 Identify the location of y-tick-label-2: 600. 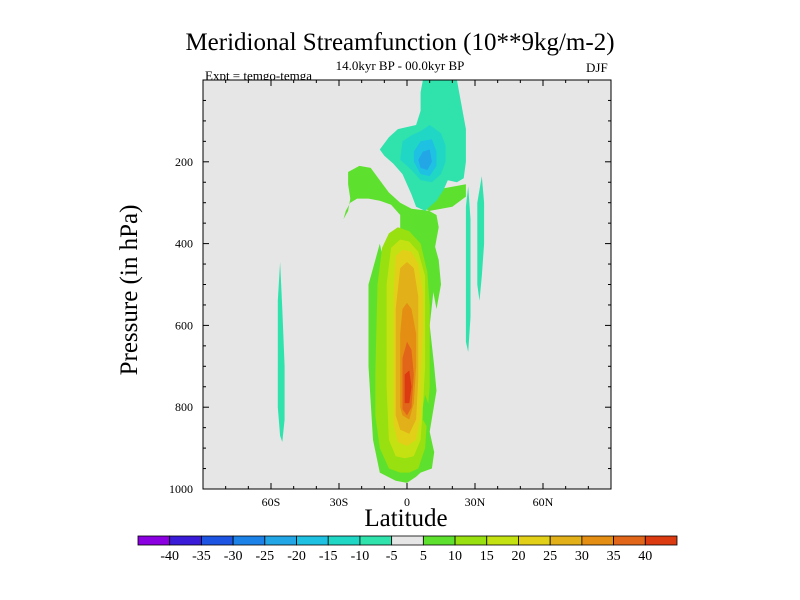
(184, 325).